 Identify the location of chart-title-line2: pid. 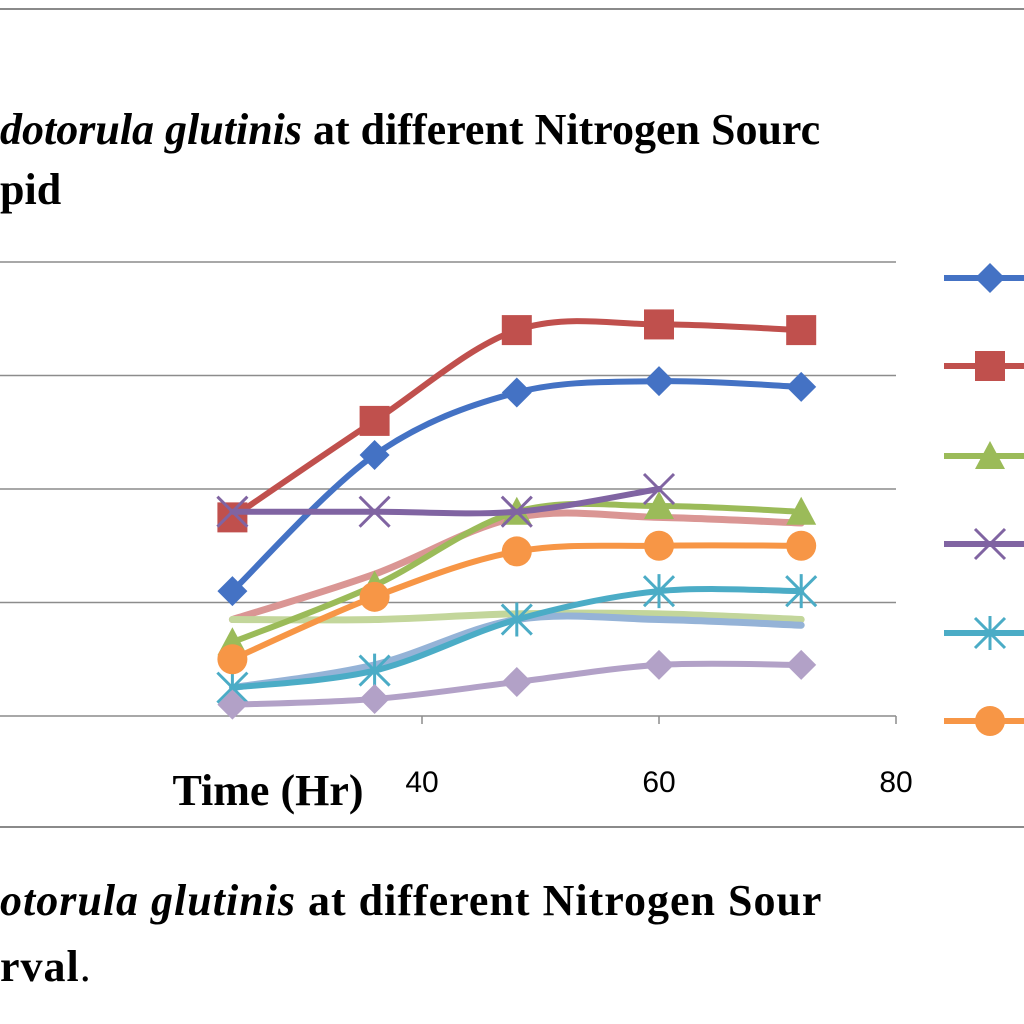
(31, 189).